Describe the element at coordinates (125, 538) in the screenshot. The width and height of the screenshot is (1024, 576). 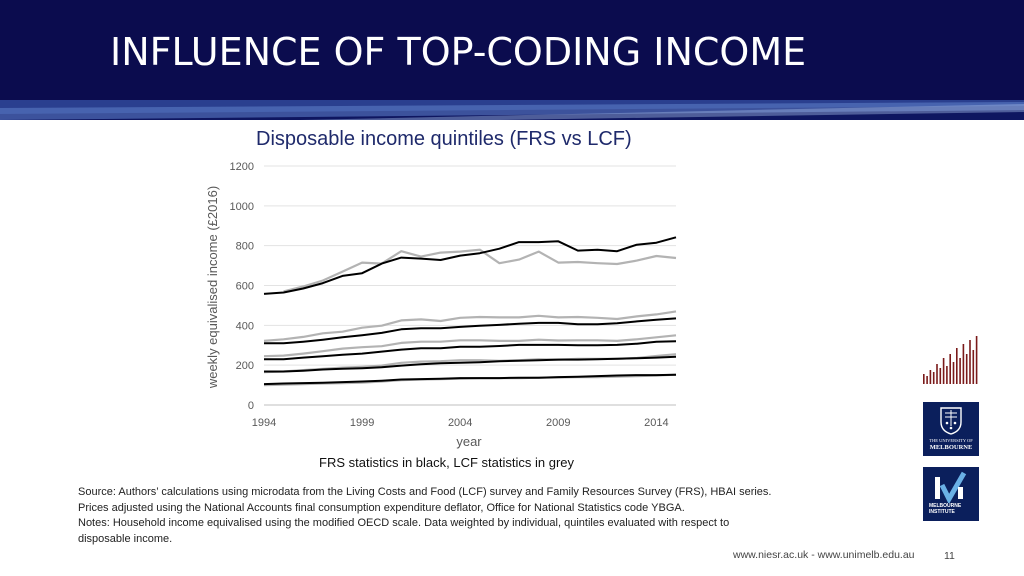
I see `note-line: disposable income.` at that location.